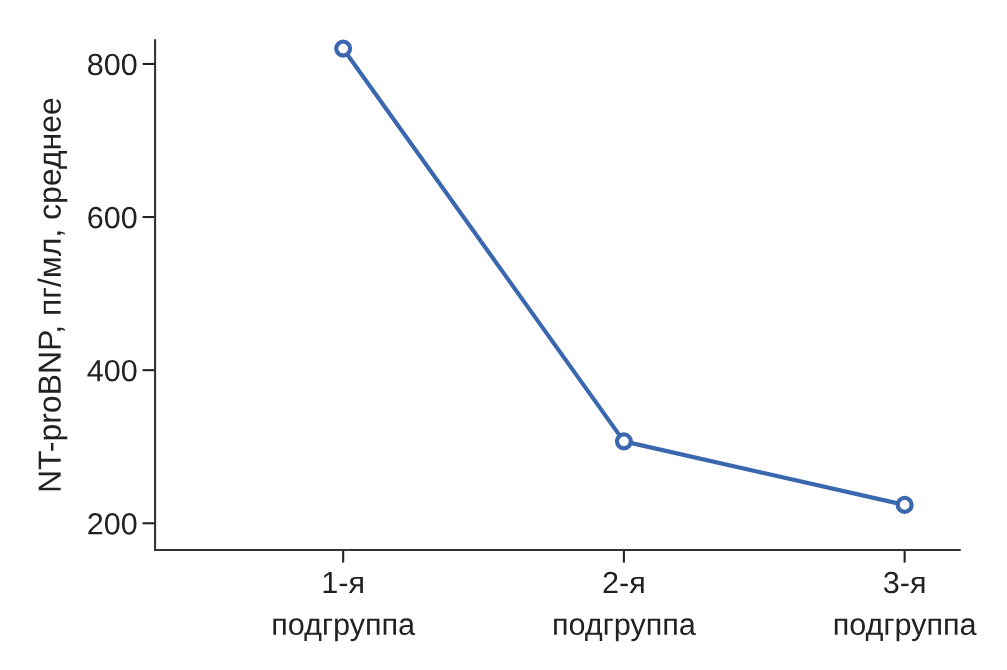  What do you see at coordinates (344, 607) in the screenshot?
I see `x-tick-label: 1-я подгруппа` at bounding box center [344, 607].